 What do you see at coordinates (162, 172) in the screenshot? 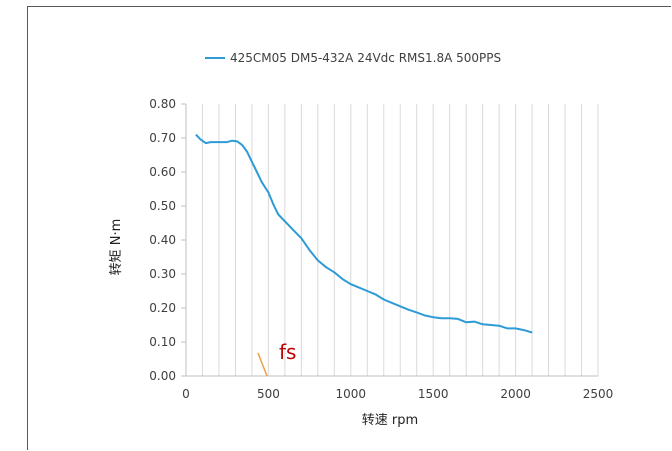
I see `y-tick-label: 0.60` at bounding box center [162, 172].